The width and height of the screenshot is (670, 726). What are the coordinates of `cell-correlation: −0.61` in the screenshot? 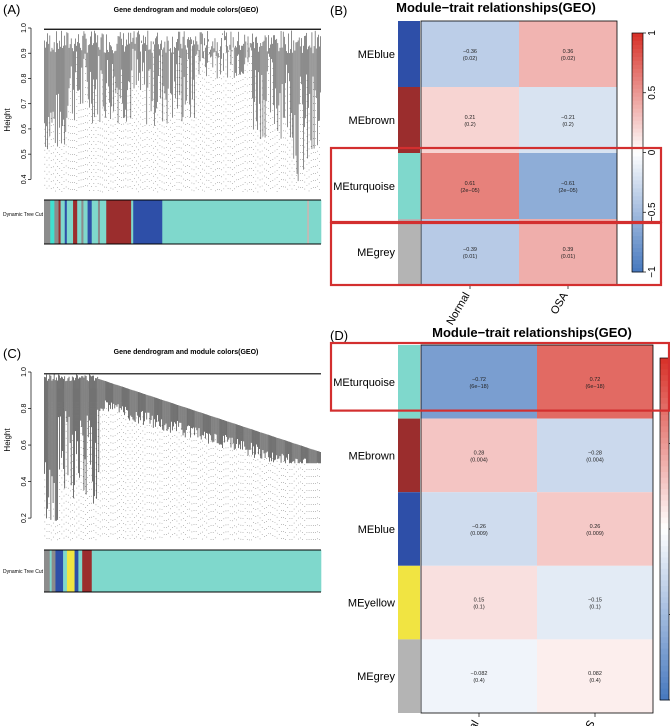 It's located at (568, 184).